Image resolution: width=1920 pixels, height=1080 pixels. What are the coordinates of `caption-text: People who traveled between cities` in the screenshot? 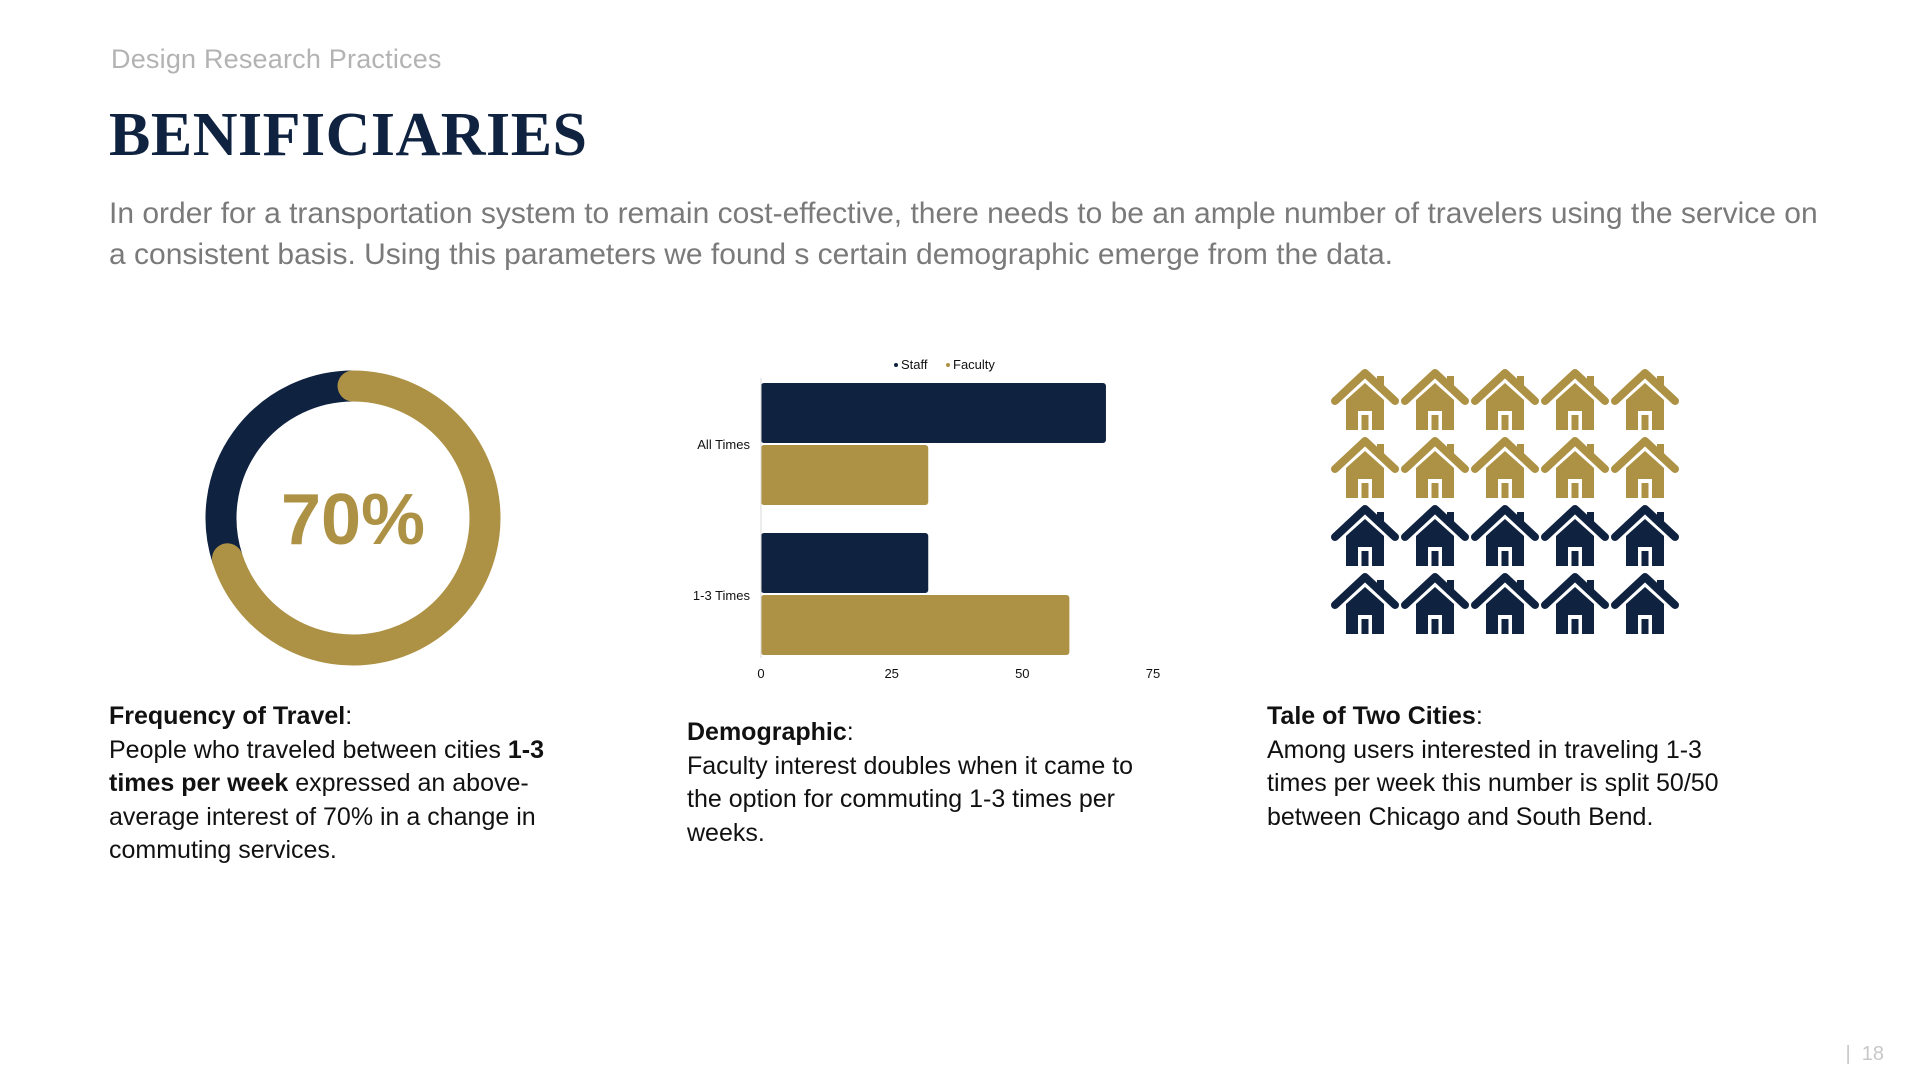 It's located at (308, 749).